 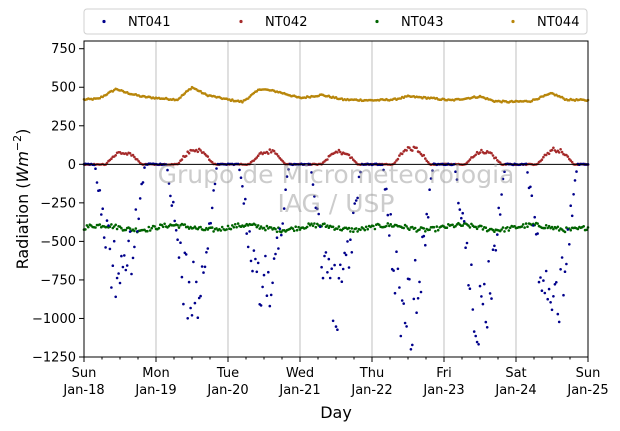 I want to click on x-tick-date: Jan-21, so click(x=299, y=390).